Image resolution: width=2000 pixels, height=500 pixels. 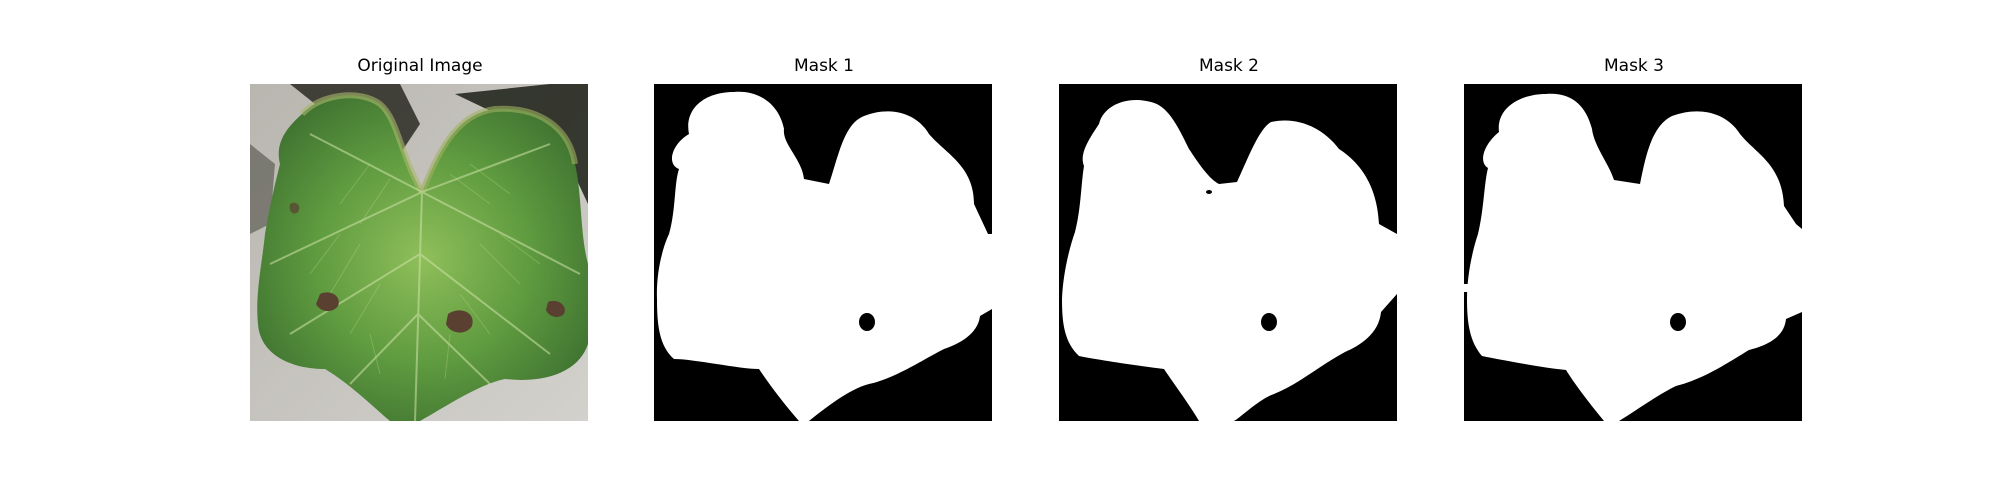 I want to click on leaf-shape, so click(x=422, y=258).